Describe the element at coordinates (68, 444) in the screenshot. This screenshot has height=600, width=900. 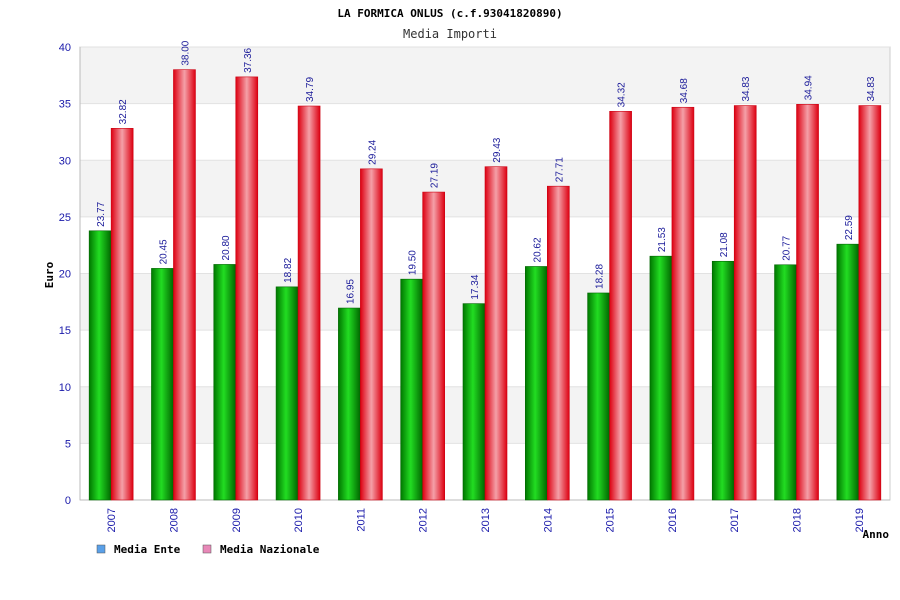
I see `y-tick-label: 5` at that location.